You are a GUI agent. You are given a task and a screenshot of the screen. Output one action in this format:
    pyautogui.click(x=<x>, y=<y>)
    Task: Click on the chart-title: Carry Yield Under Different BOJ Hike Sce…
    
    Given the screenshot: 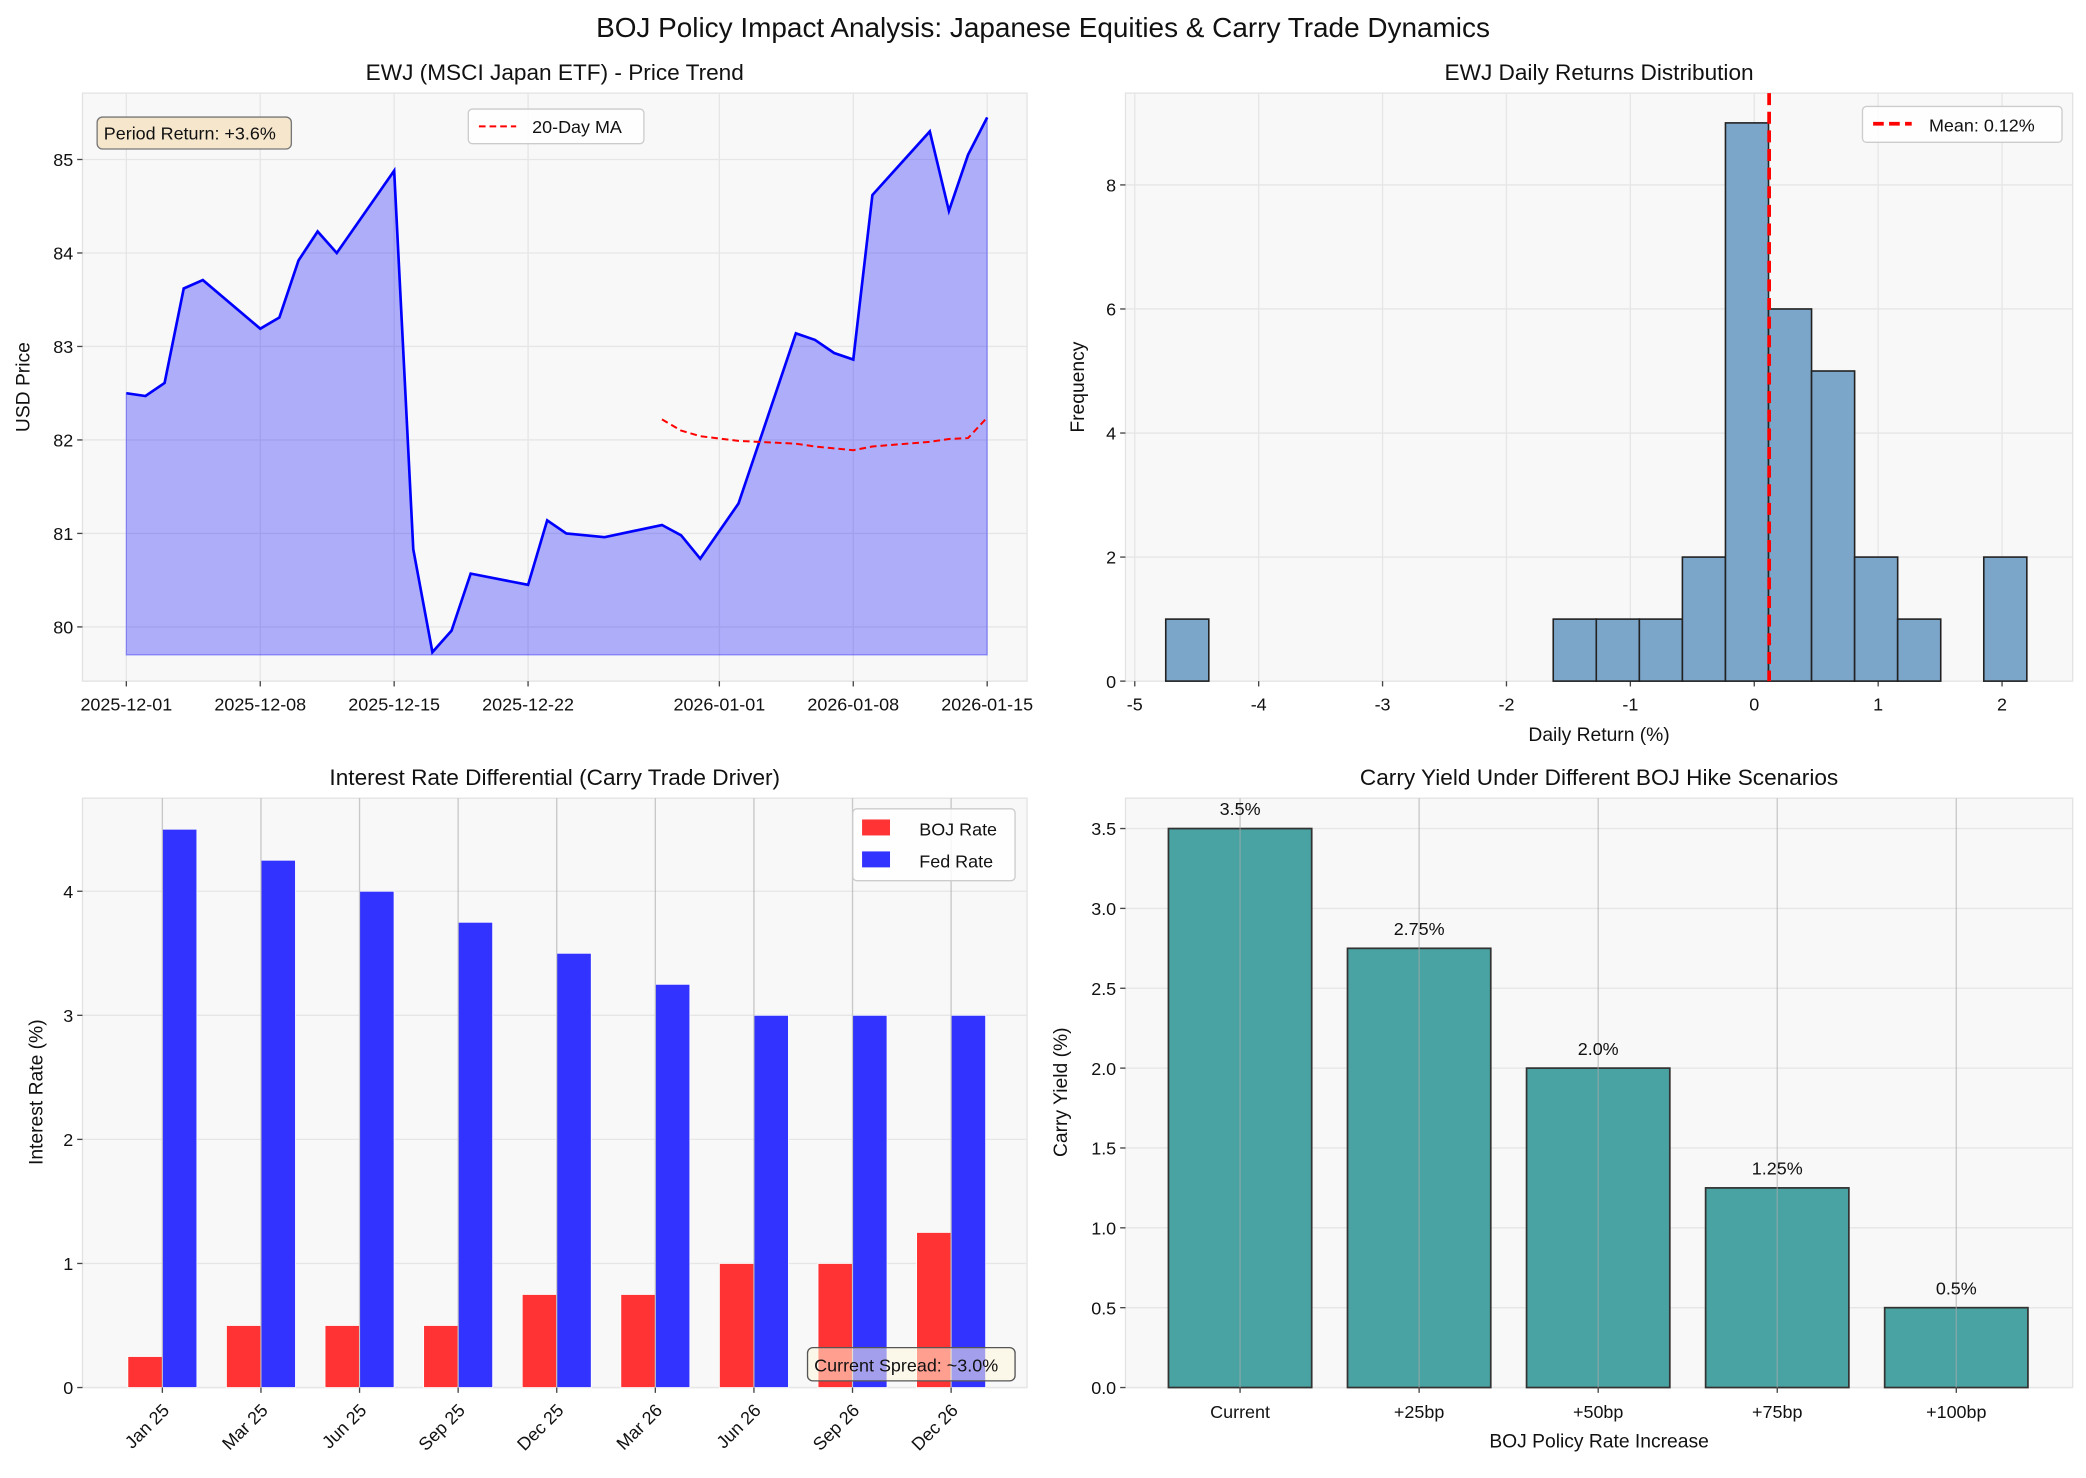 What is the action you would take?
    pyautogui.click(x=1599, y=777)
    